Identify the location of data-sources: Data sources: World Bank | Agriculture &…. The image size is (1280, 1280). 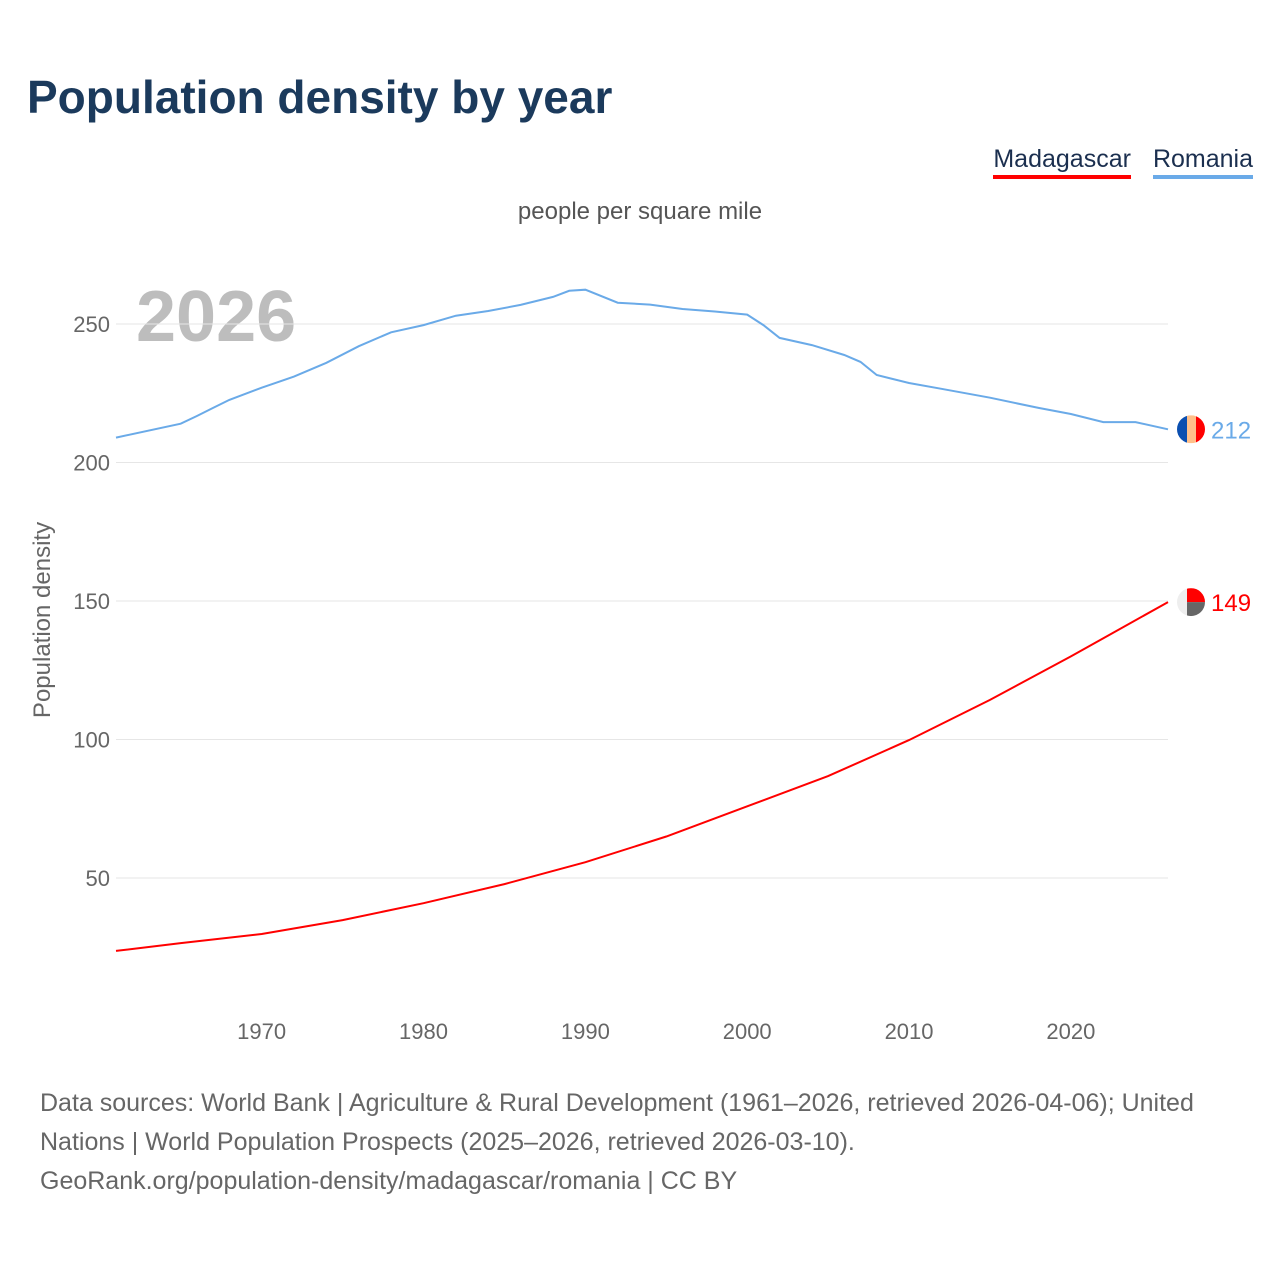
(617, 1122).